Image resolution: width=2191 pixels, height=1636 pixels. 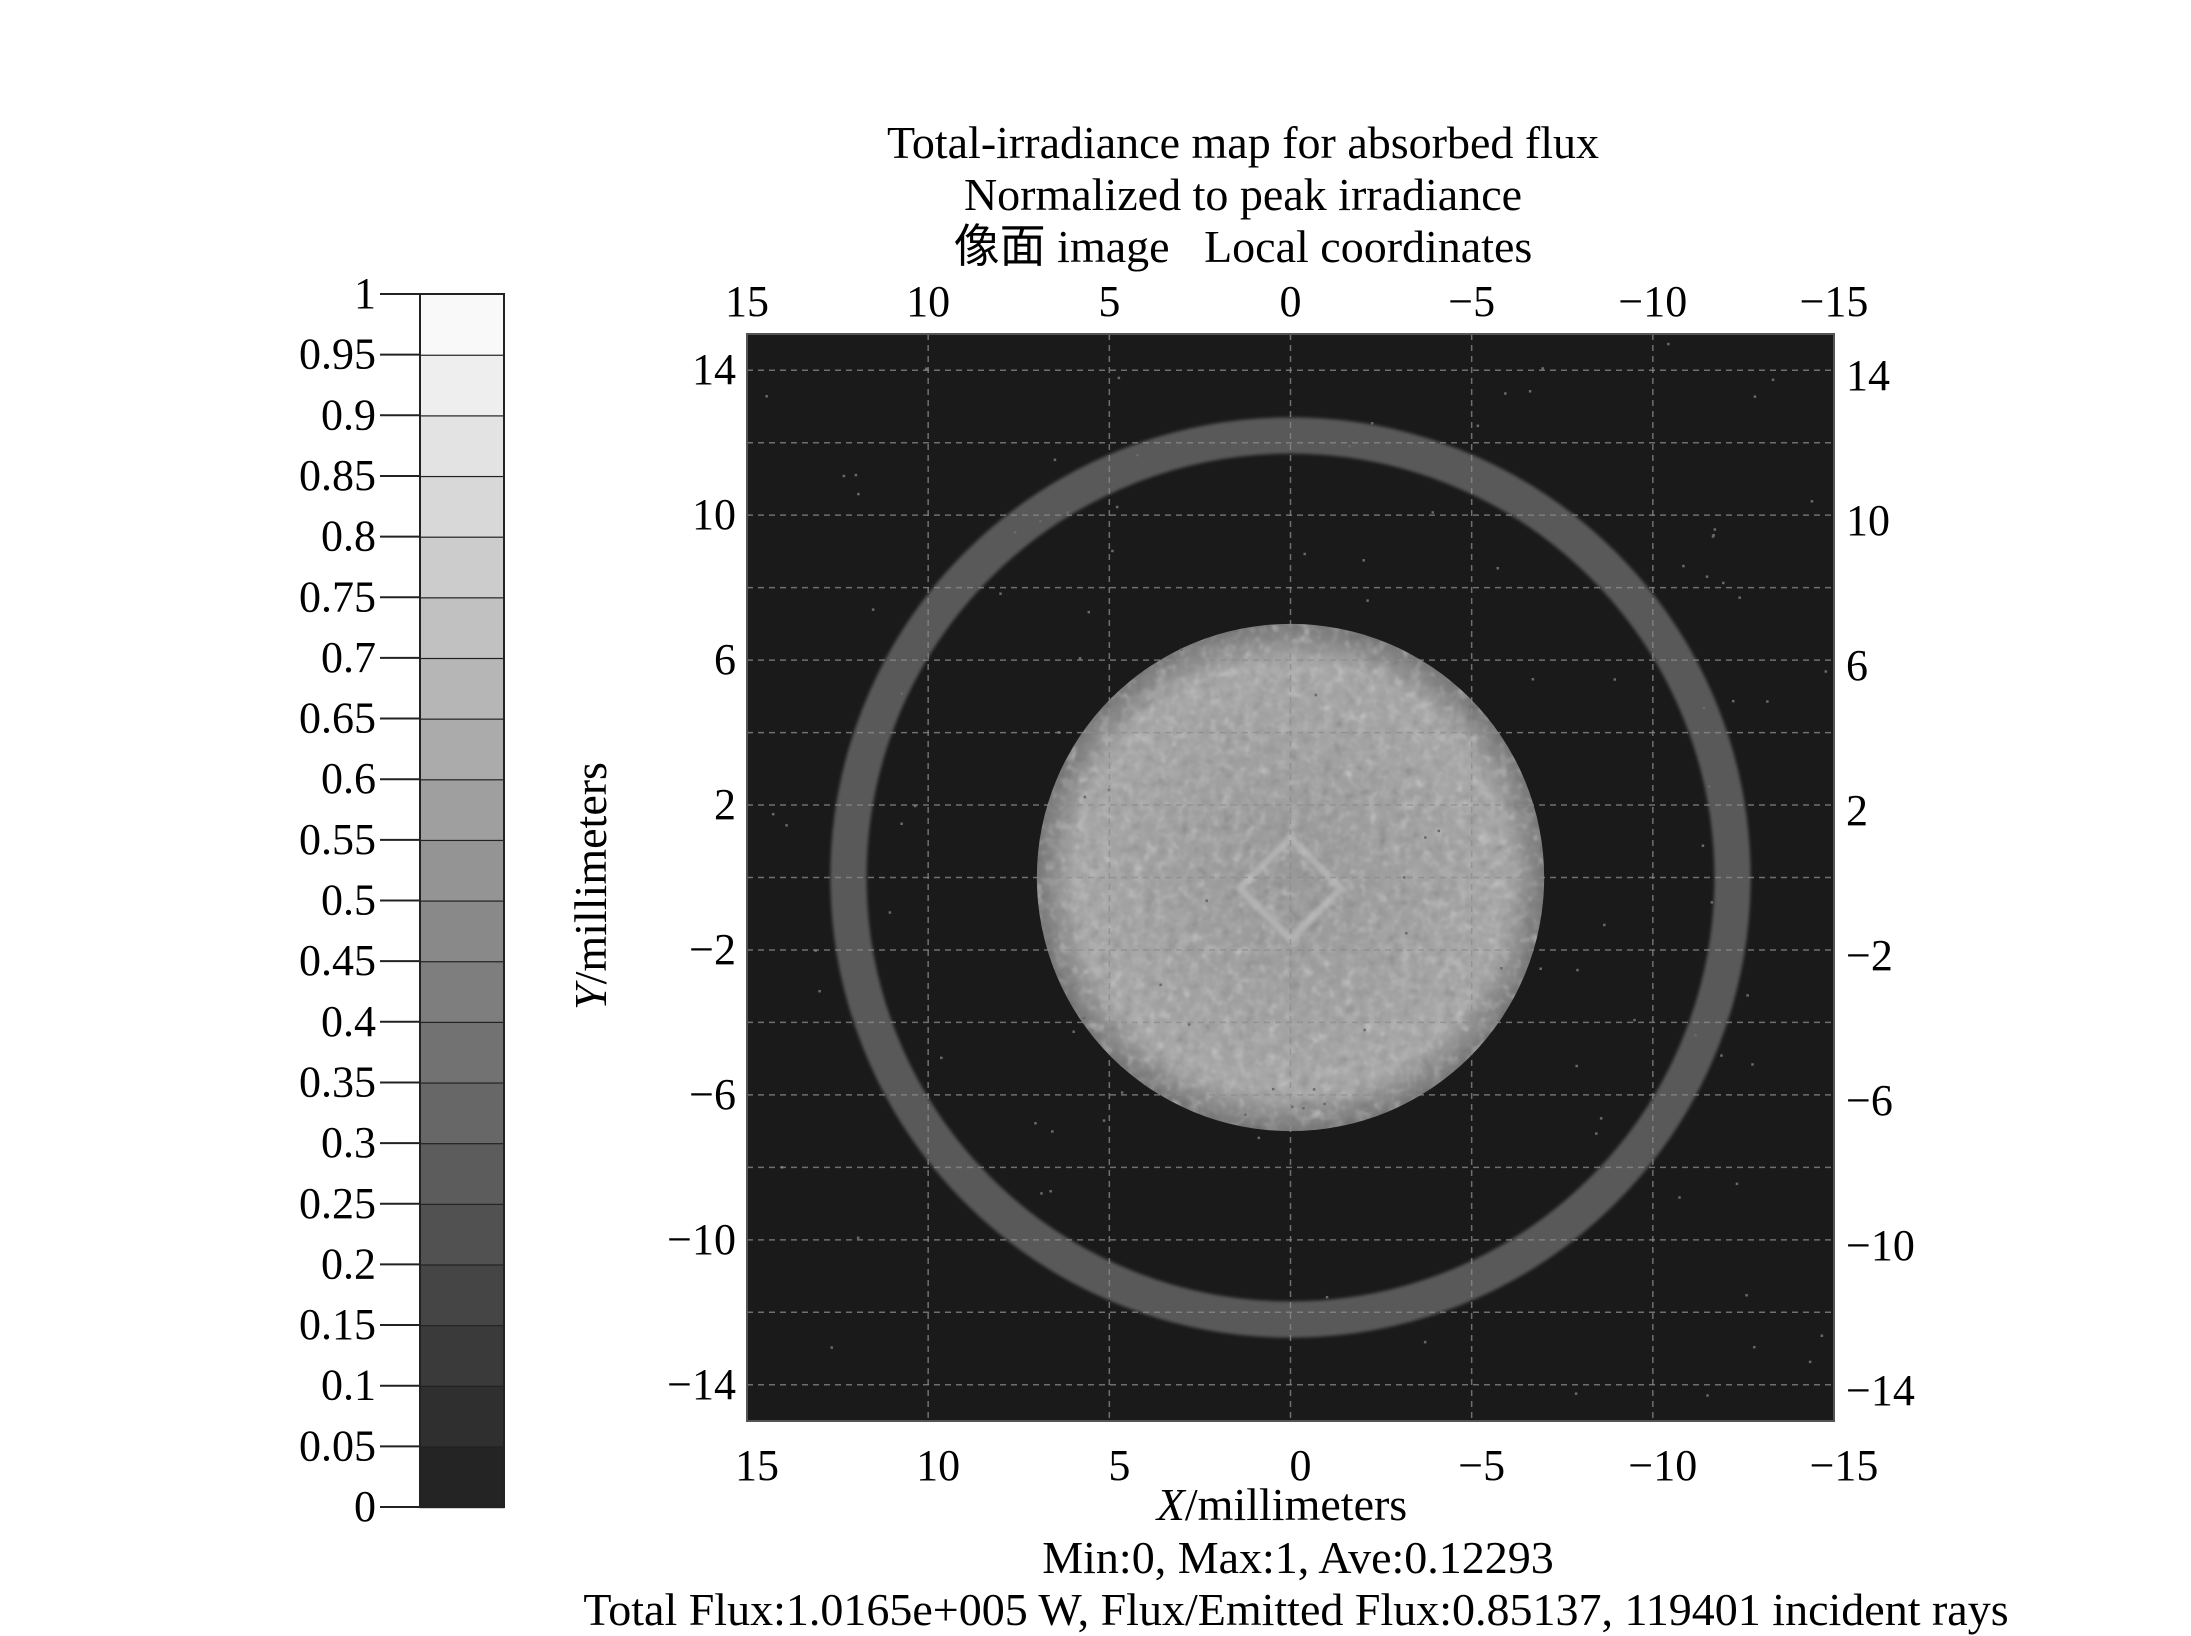 I want to click on colorbar-tick-label: 0.25, so click(x=337, y=1203).